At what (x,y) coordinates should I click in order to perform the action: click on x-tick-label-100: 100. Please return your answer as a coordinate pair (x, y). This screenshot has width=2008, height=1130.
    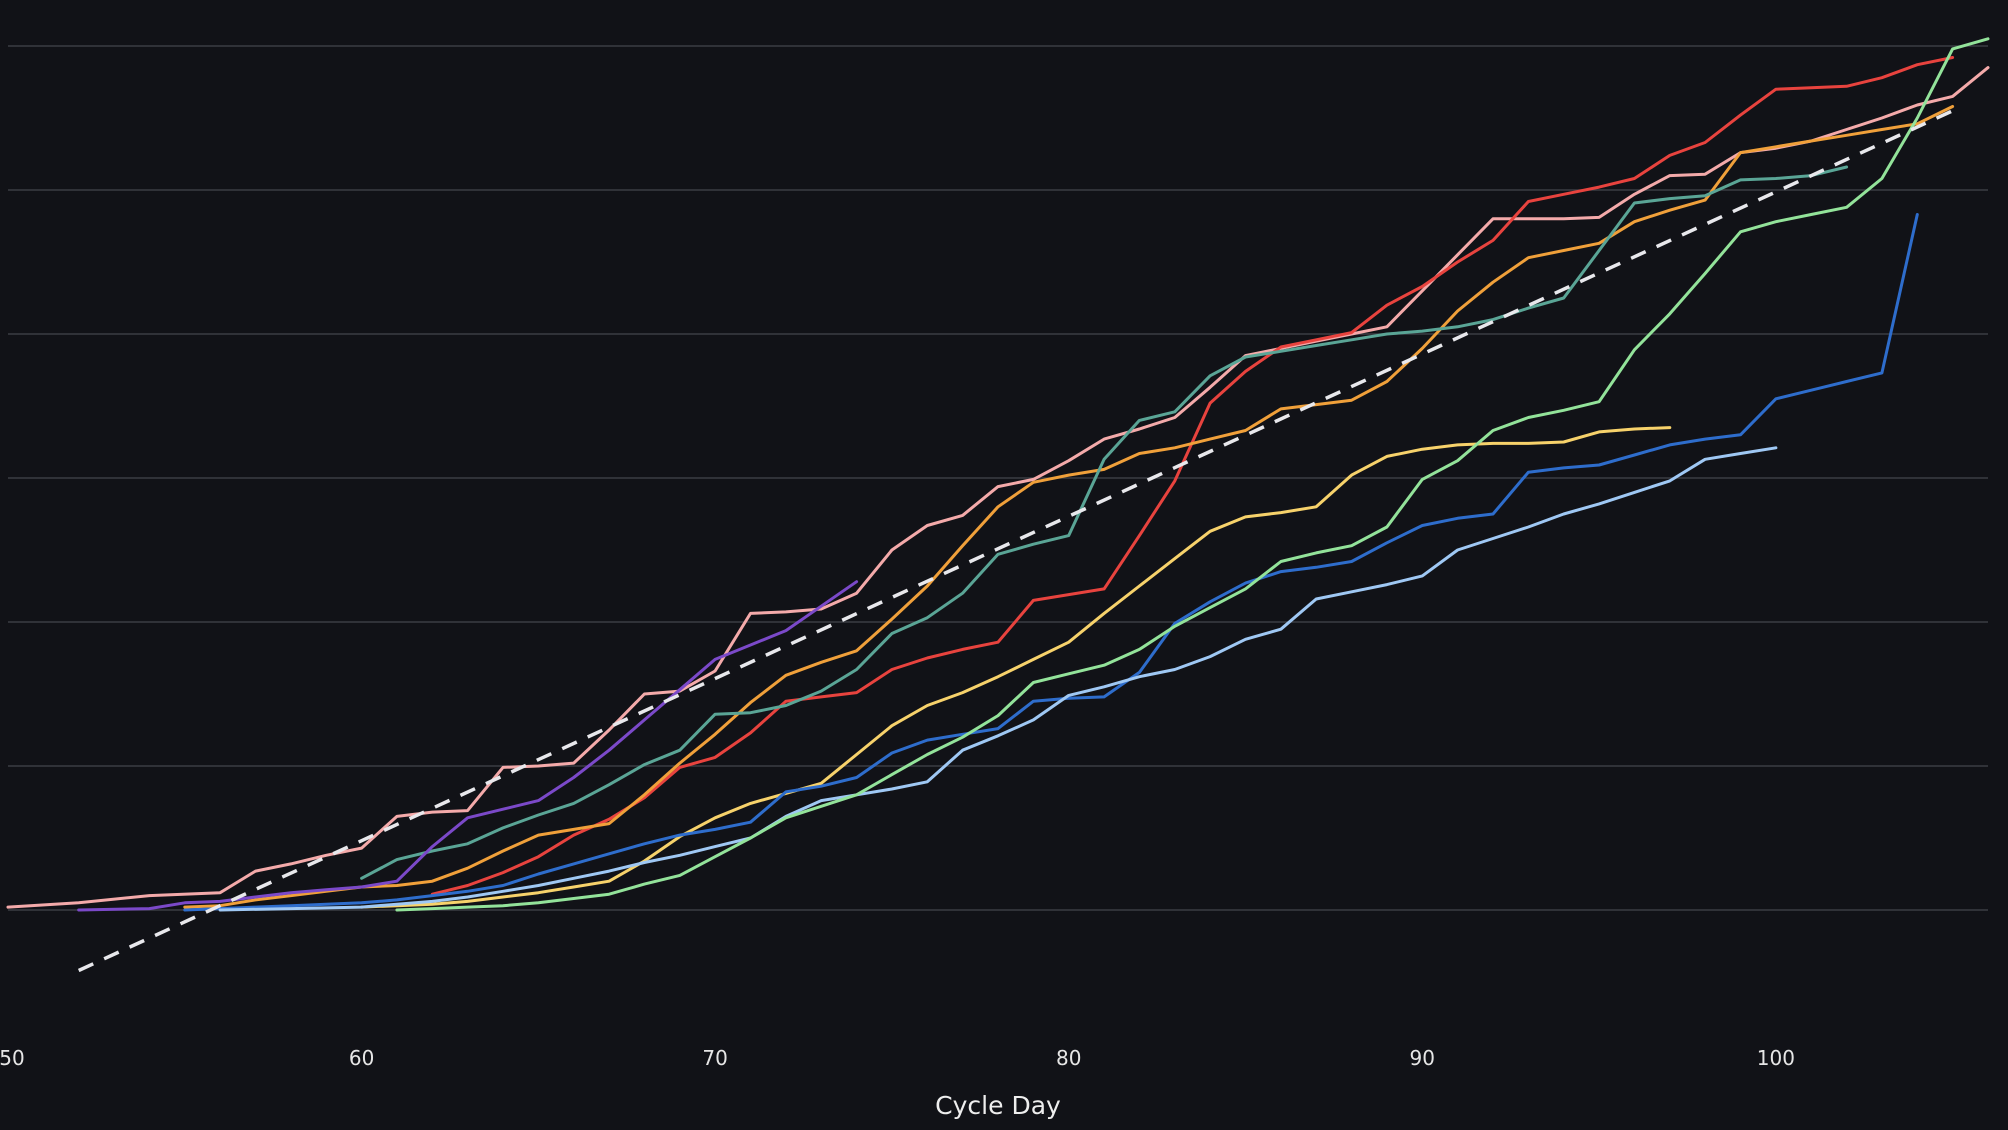
    Looking at the image, I should click on (1776, 1058).